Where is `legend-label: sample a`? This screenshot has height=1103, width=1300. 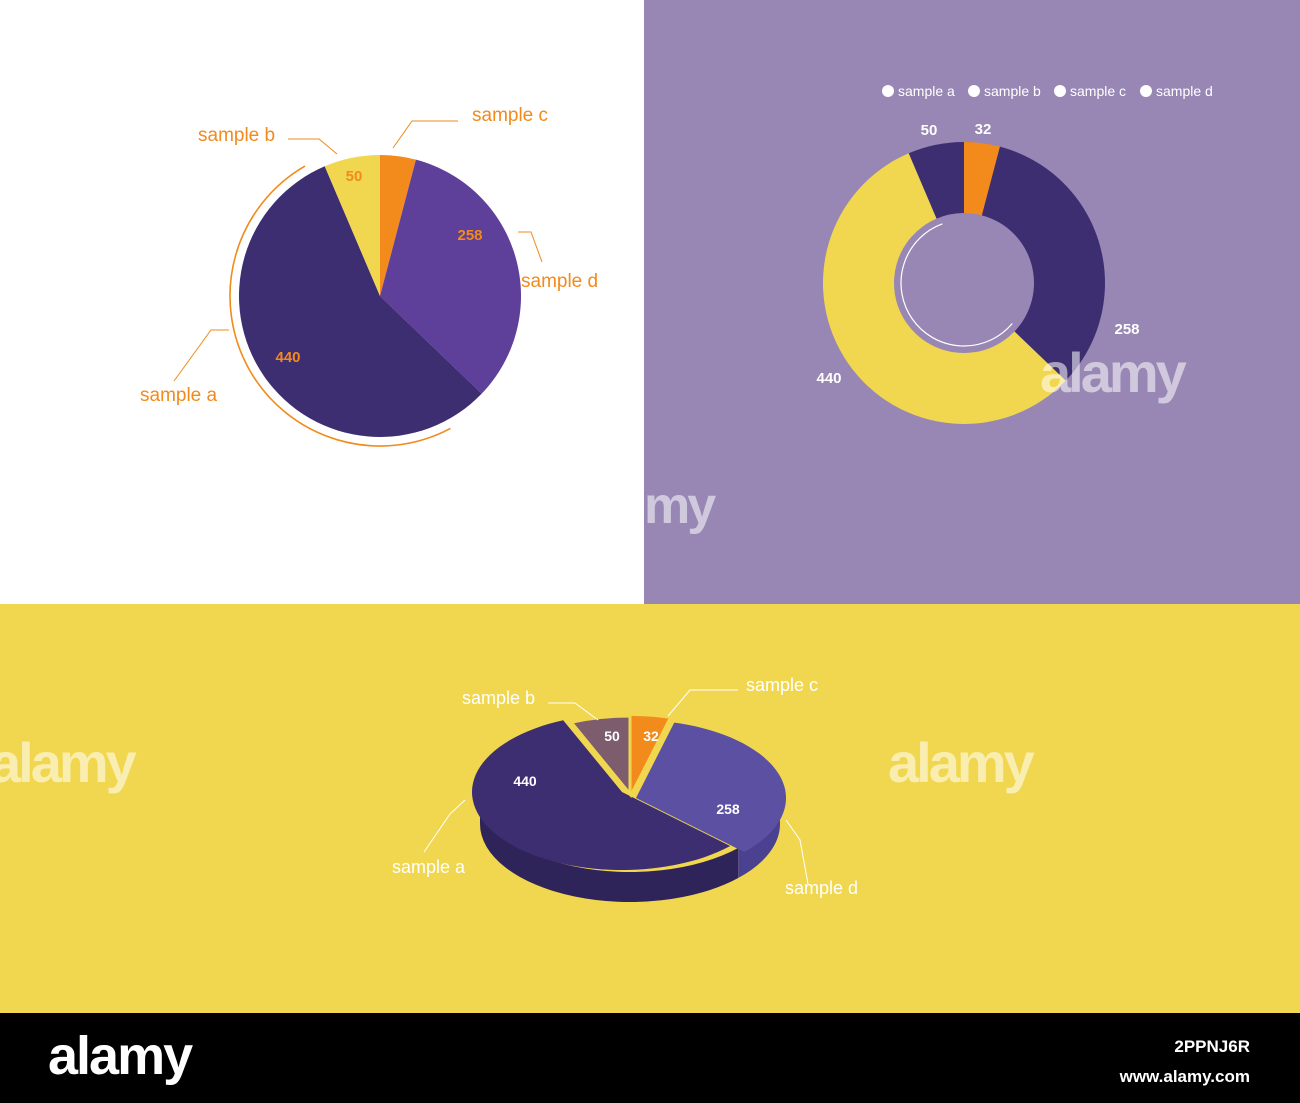 legend-label: sample a is located at coordinates (926, 91).